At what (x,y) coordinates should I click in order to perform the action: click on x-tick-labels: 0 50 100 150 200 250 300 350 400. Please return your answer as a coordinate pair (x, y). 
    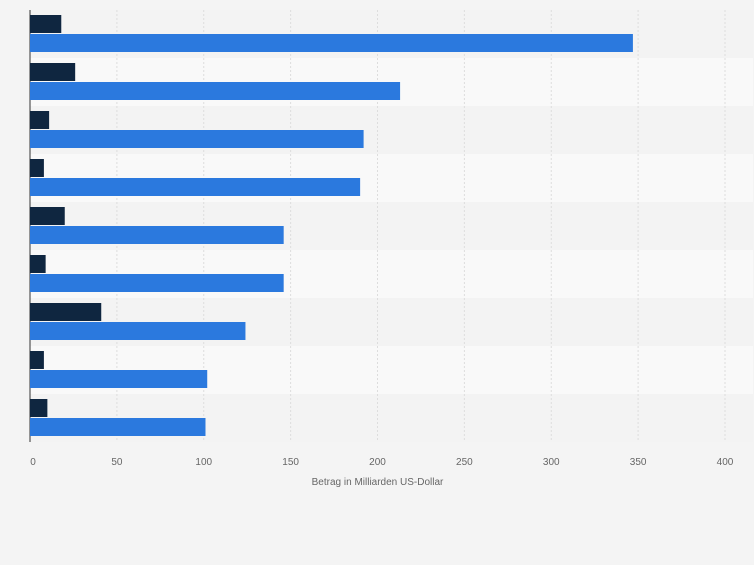
    Looking at the image, I should click on (382, 462).